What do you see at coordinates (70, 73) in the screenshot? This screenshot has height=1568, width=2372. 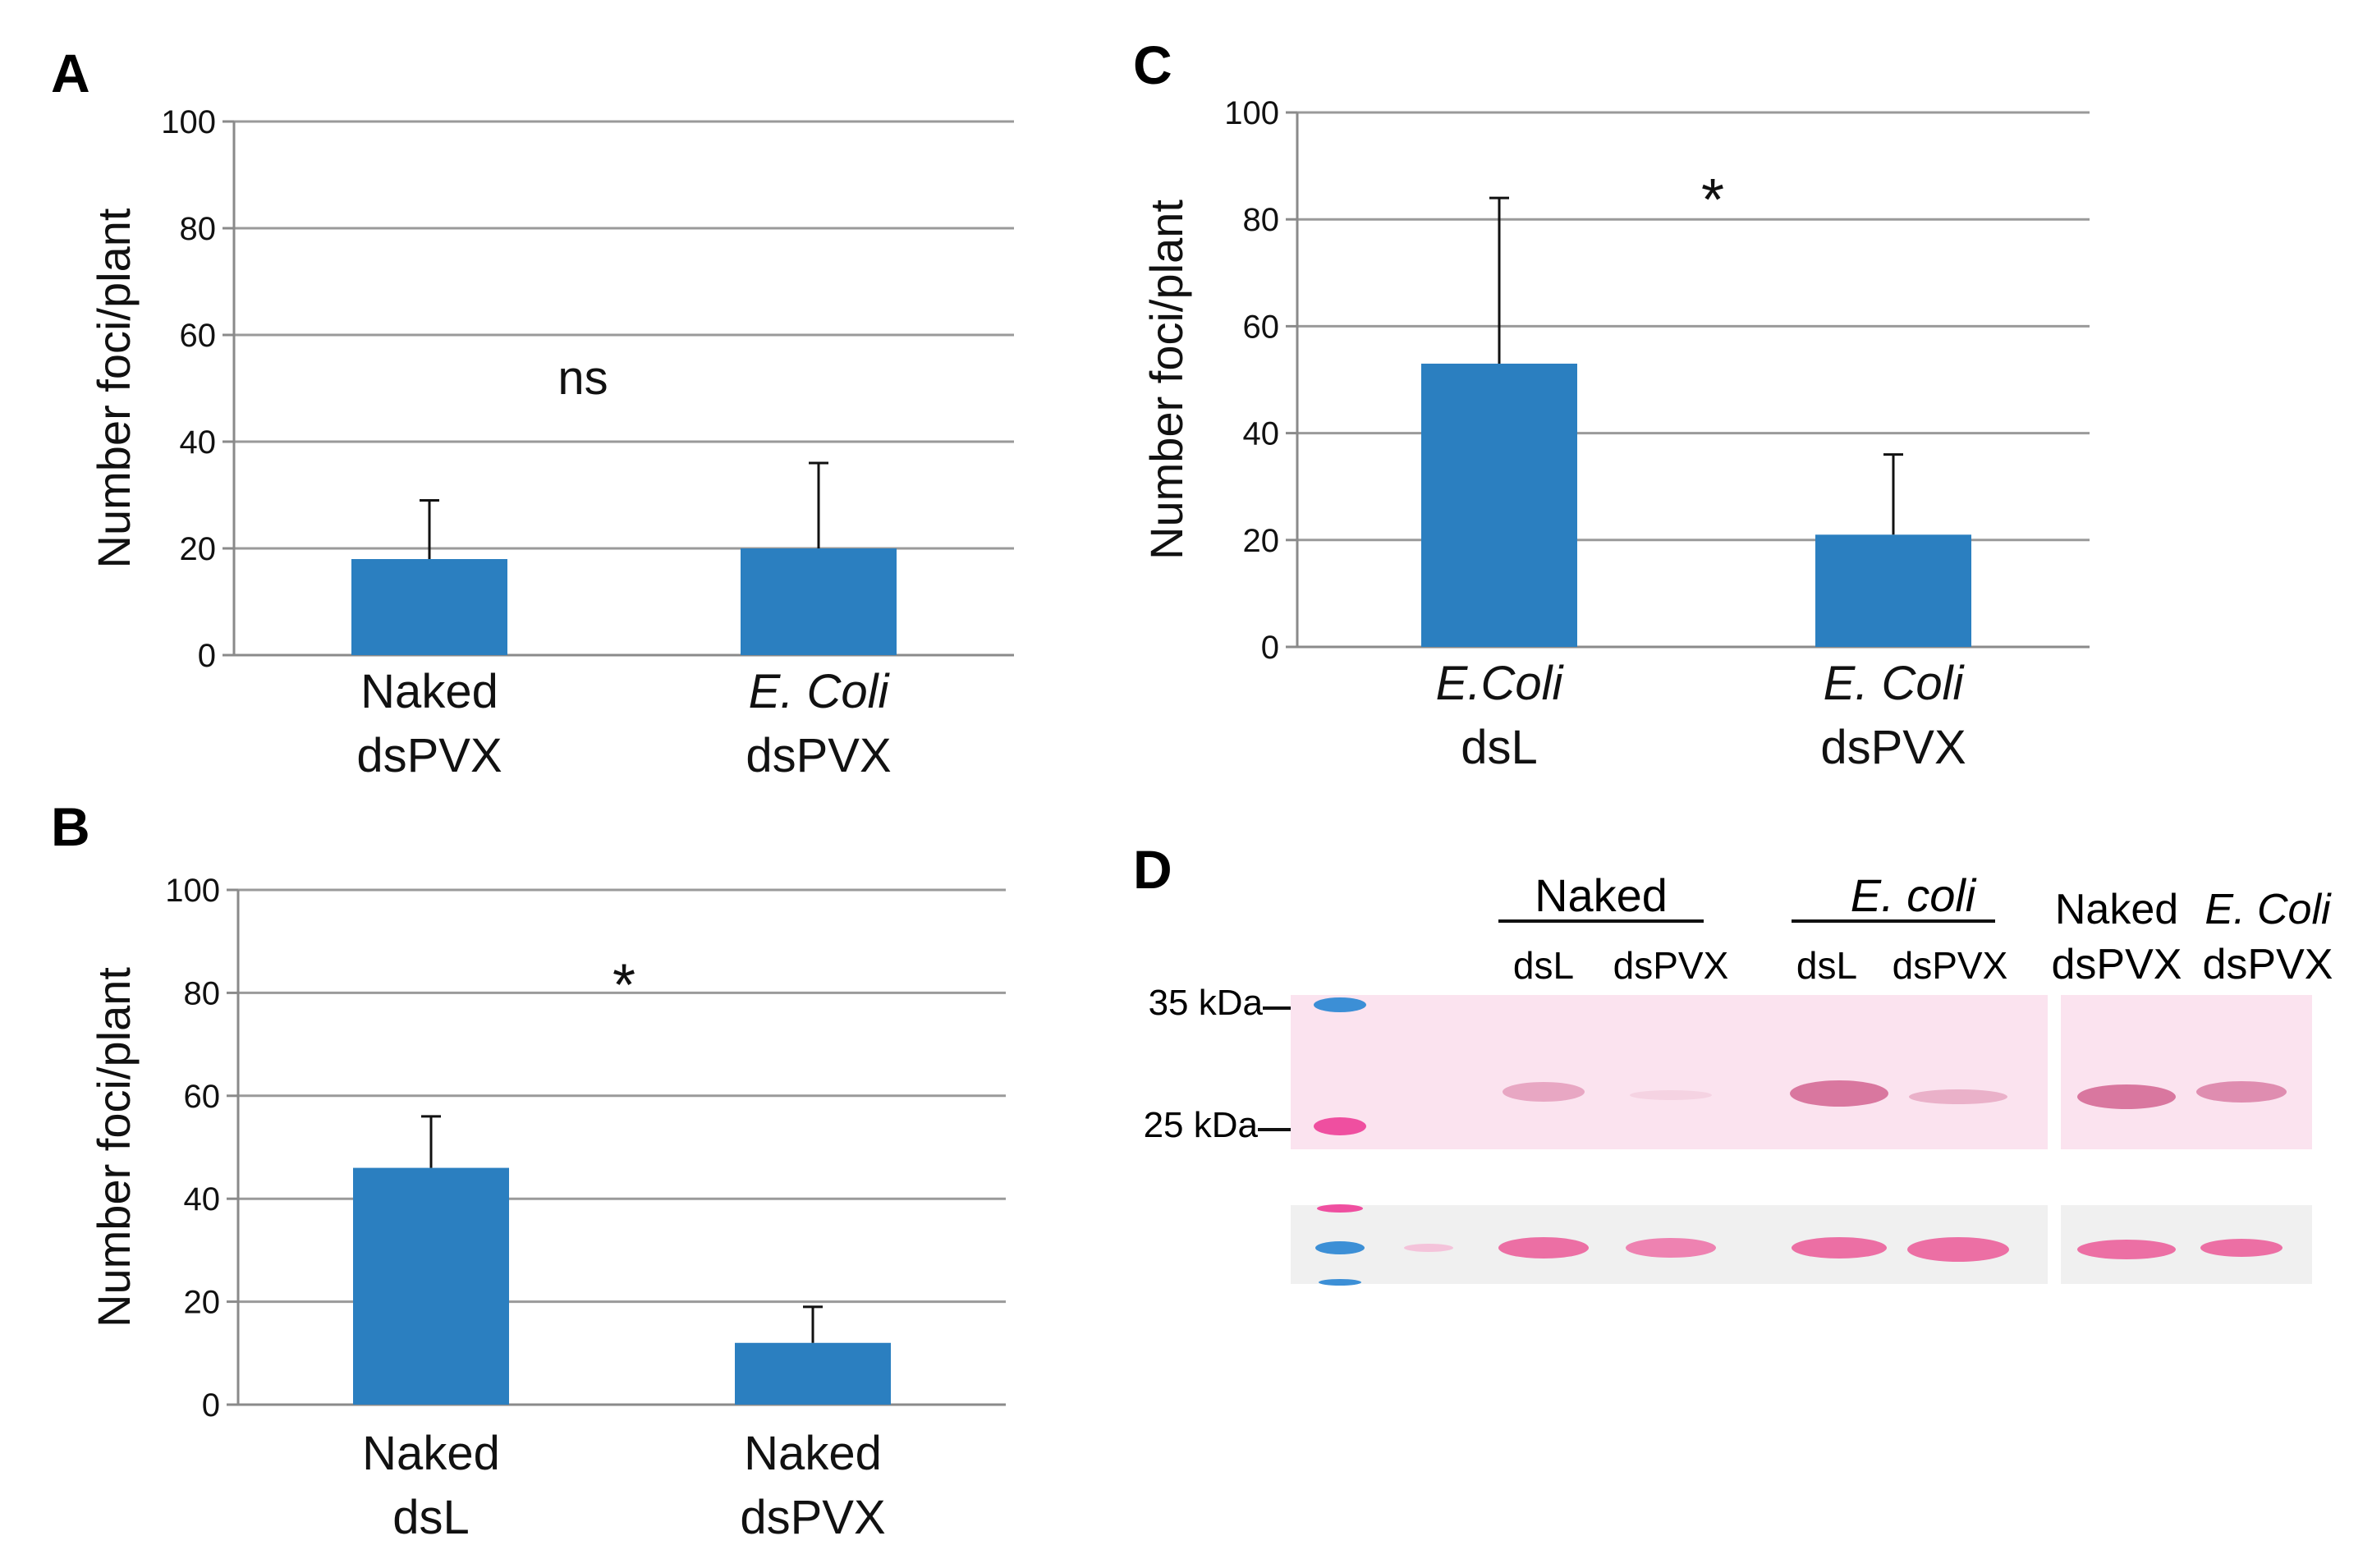 I see `panel-label-a: A` at bounding box center [70, 73].